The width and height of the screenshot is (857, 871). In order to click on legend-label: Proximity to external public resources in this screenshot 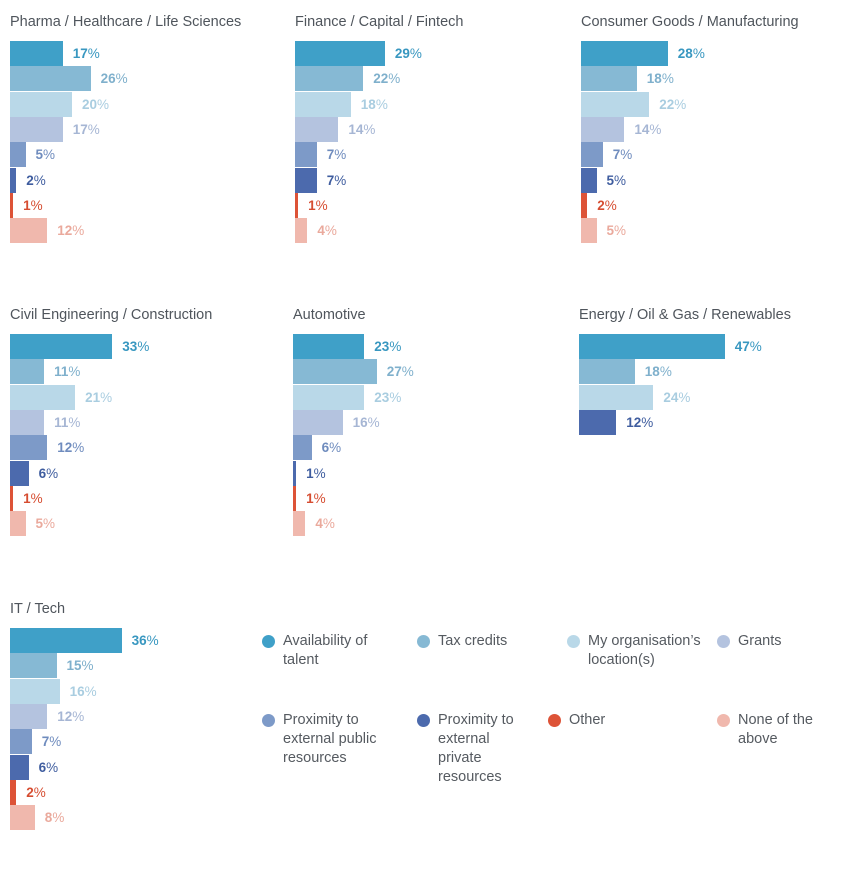, I will do `click(330, 739)`.